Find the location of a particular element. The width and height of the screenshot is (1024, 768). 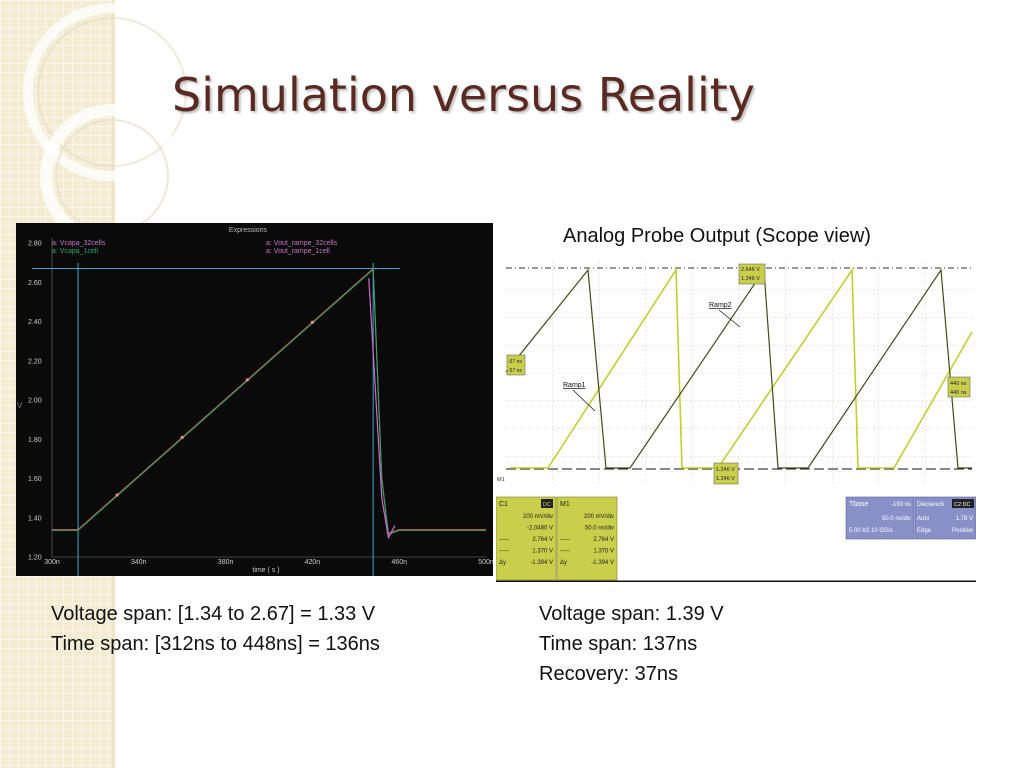

scope-left-edge-mark: M1 is located at coordinates (501, 480).